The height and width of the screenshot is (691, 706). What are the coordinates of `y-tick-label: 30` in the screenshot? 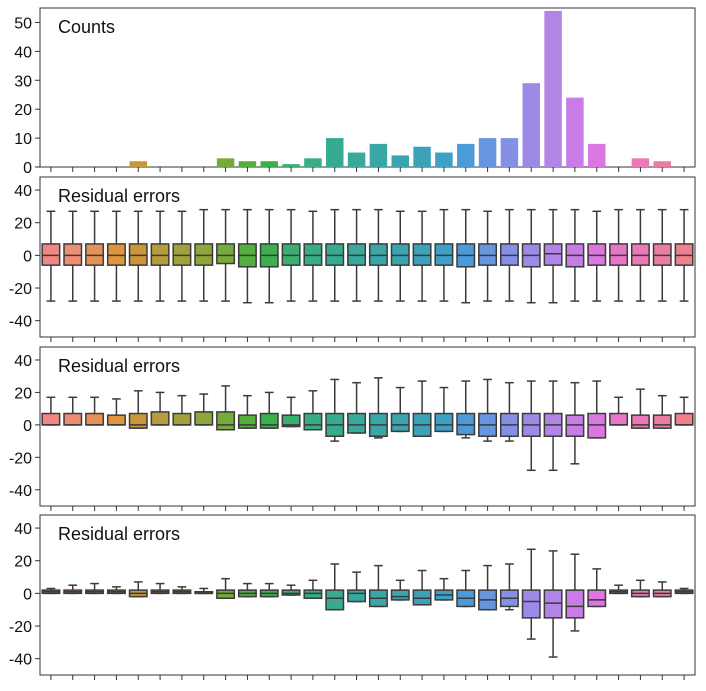 It's located at (23, 81).